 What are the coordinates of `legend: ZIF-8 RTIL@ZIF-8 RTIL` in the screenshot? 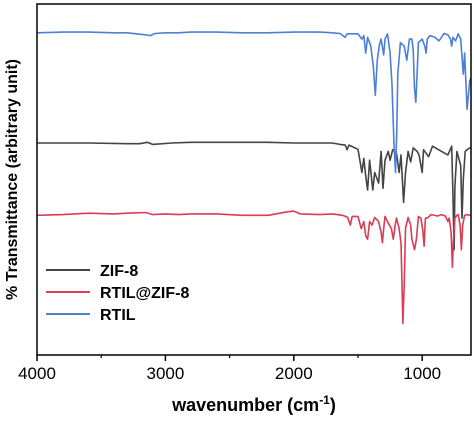 It's located at (117, 293).